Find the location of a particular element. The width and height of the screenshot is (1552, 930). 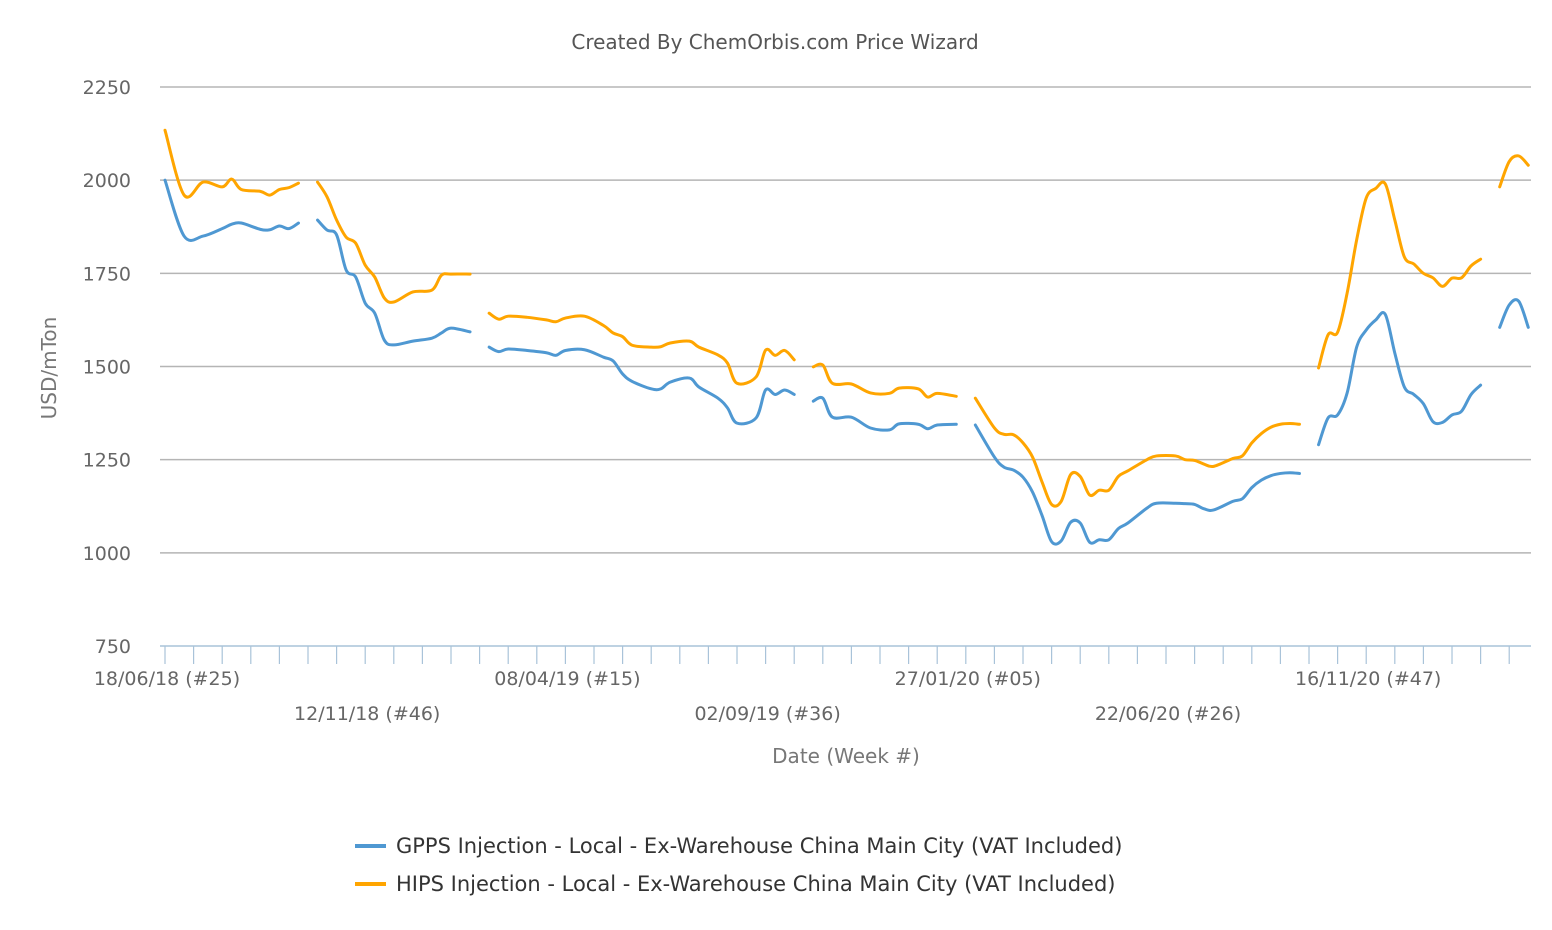

y-tick-label: 1000 is located at coordinates (107, 554).